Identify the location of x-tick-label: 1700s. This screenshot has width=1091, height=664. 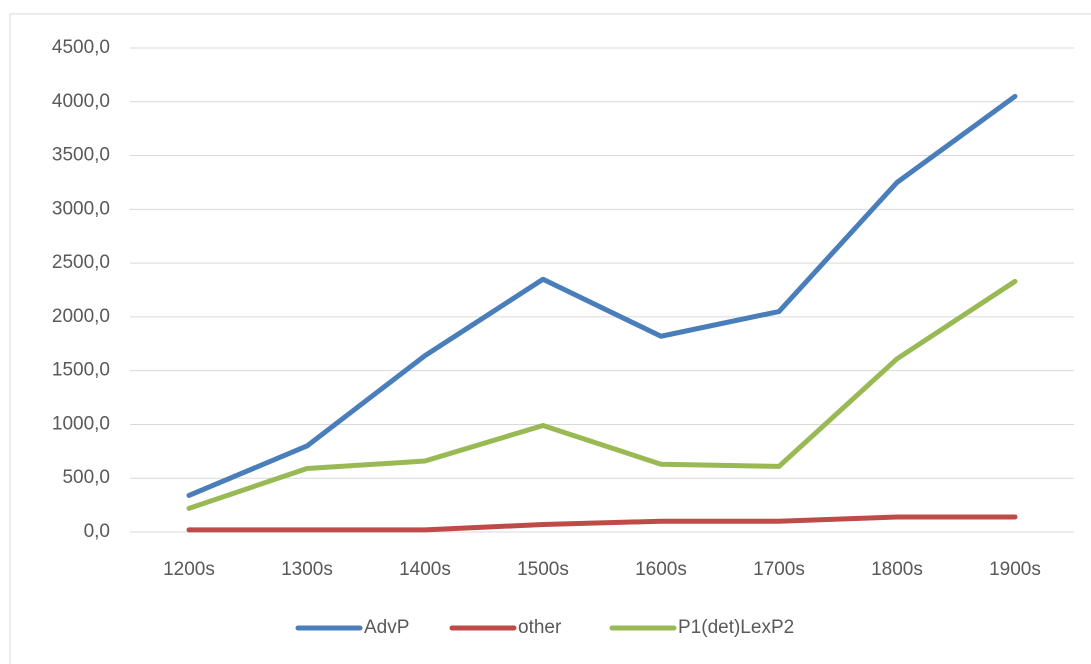
(779, 569).